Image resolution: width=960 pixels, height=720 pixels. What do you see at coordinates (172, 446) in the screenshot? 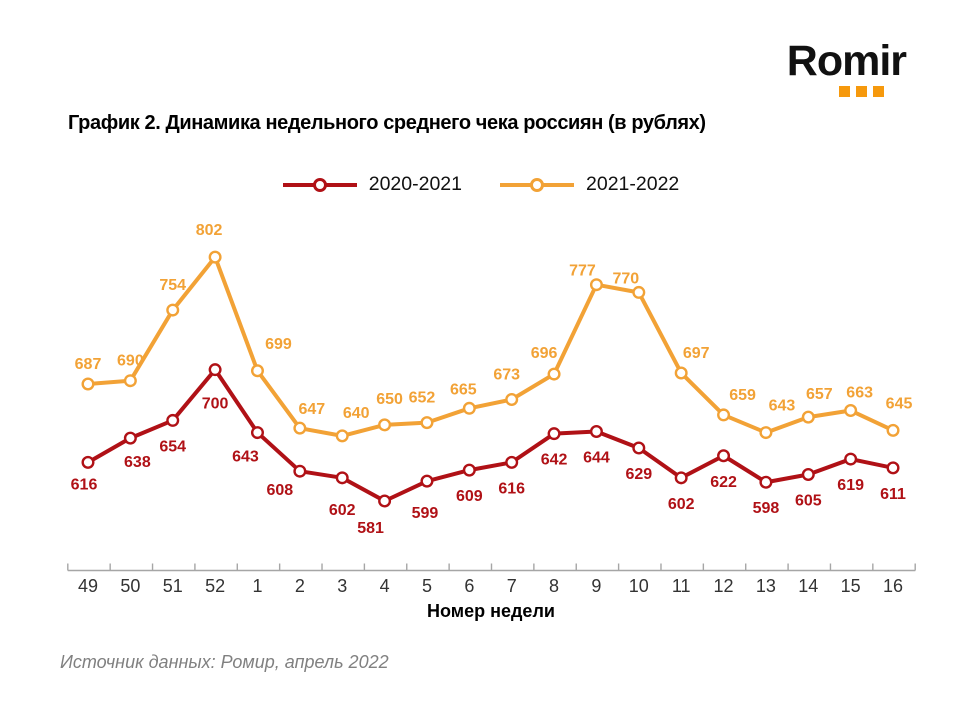
I see `data-point-label: 654` at bounding box center [172, 446].